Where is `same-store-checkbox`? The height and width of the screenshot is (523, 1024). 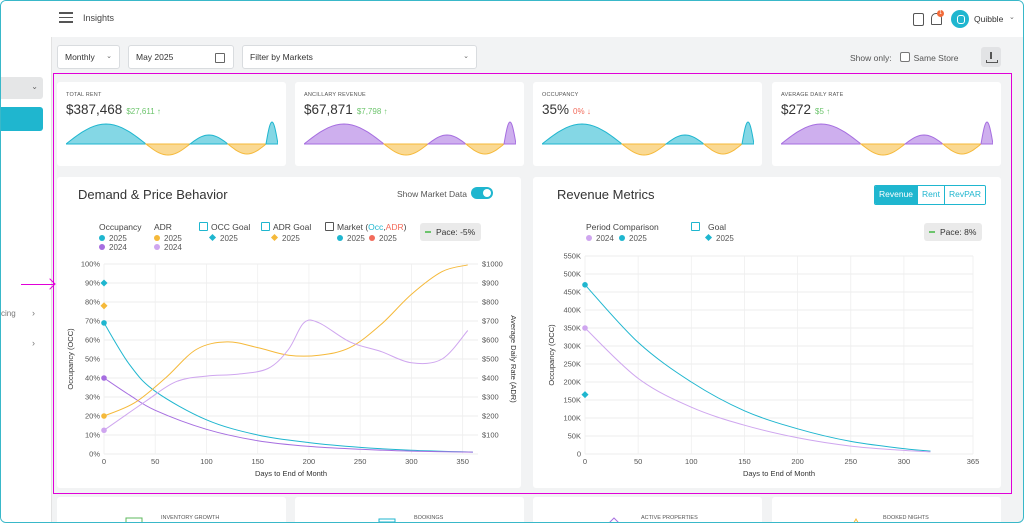
same-store-checkbox is located at coordinates (904, 57).